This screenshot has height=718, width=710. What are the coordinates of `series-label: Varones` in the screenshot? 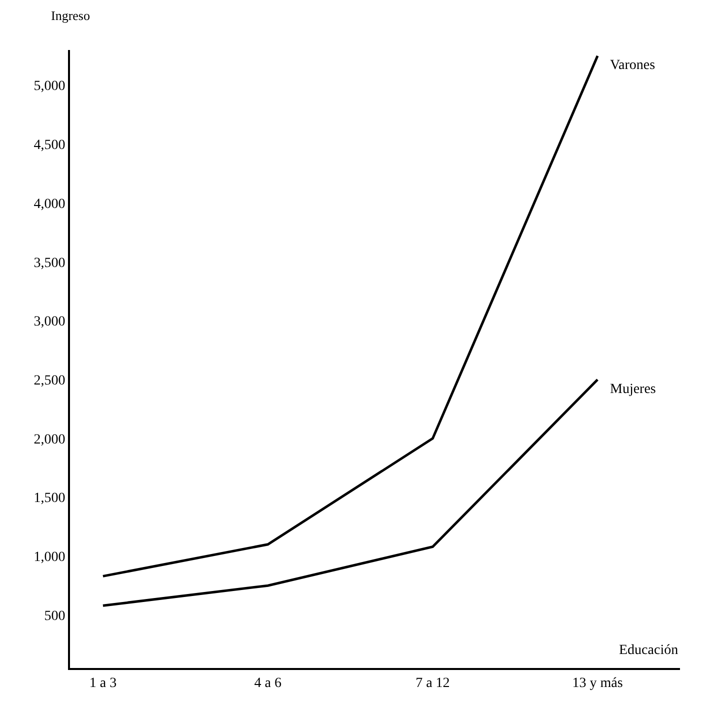 It's located at (633, 65).